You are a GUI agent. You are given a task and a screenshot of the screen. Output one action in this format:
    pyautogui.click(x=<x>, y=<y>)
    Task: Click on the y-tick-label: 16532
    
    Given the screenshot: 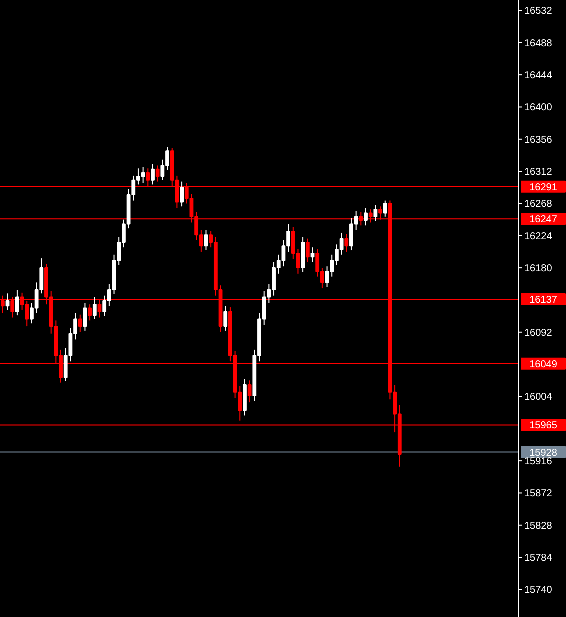 What is the action you would take?
    pyautogui.click(x=538, y=12)
    